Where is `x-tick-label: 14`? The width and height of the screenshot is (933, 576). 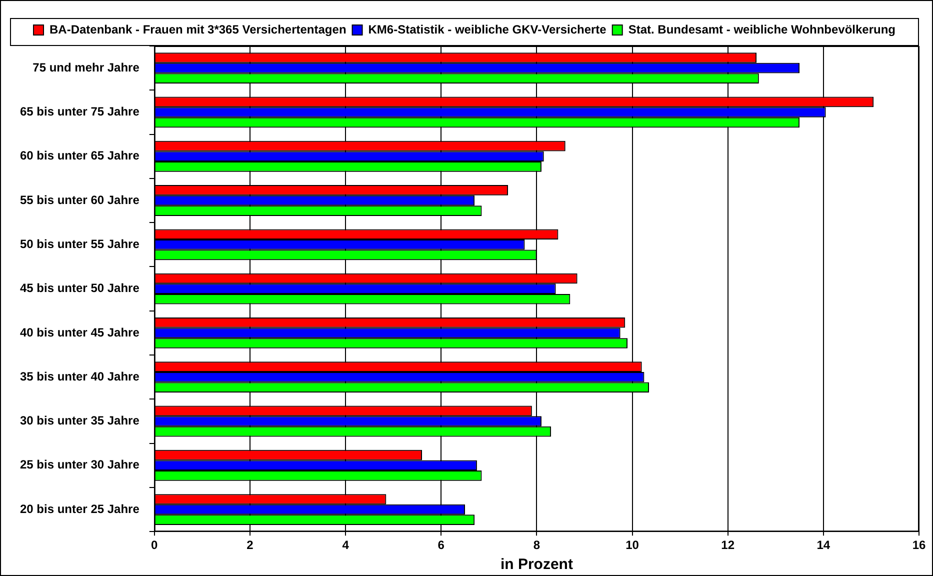 x-tick-label: 14 is located at coordinates (823, 545).